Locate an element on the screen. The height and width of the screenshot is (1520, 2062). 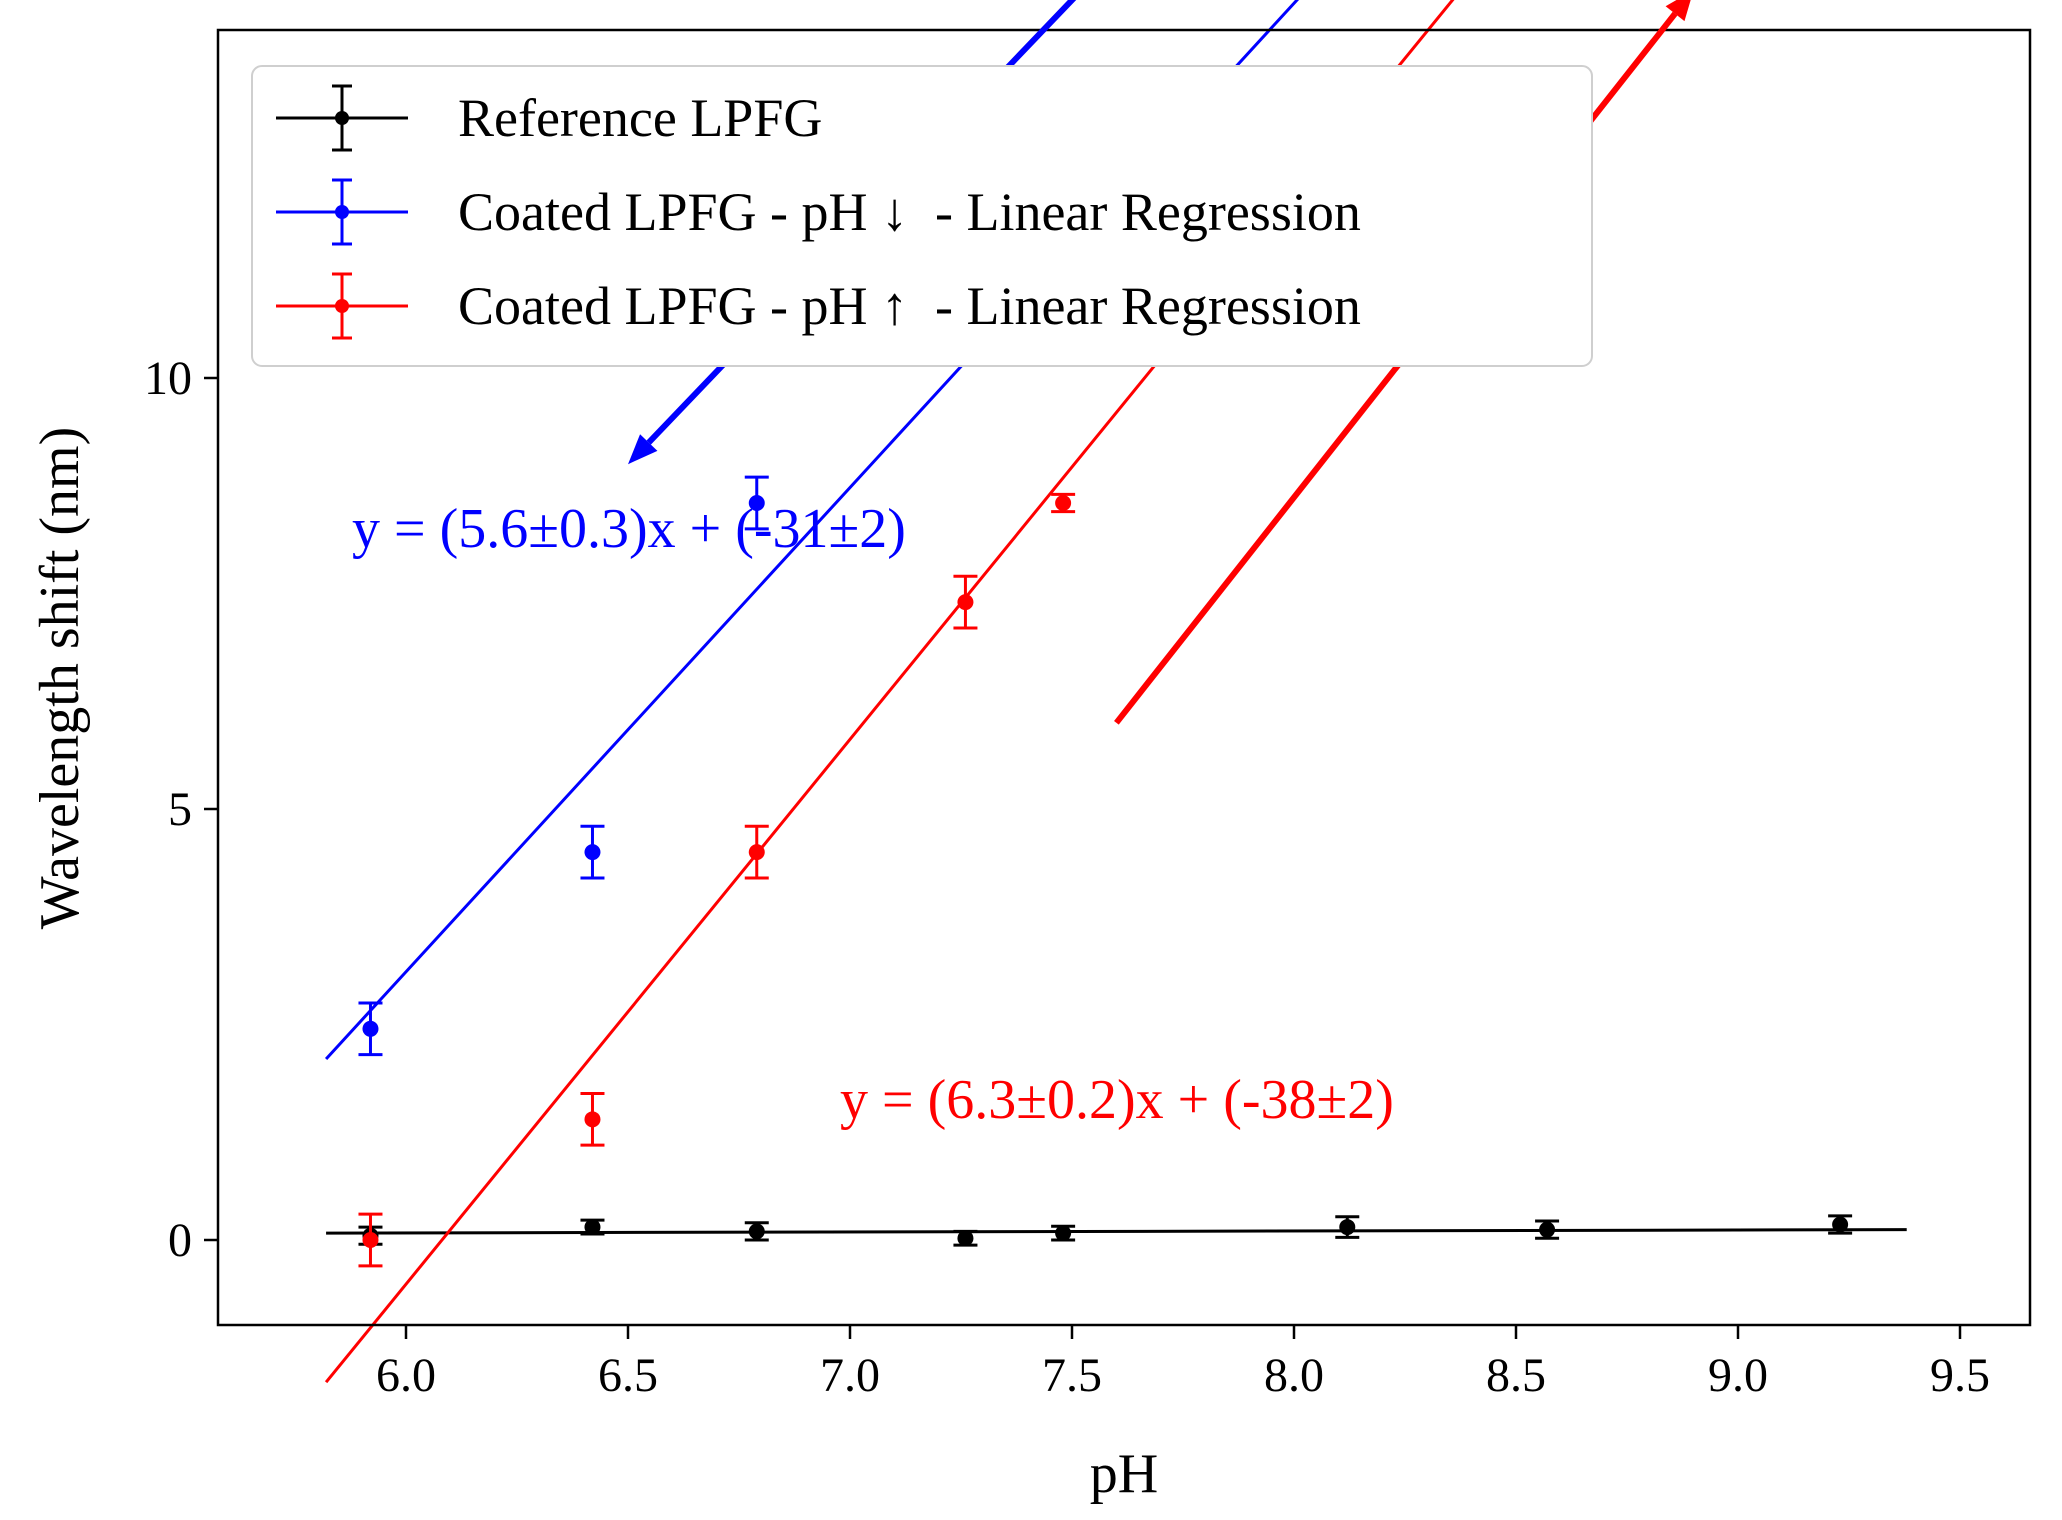
legend-marker-up is located at coordinates (342, 306).